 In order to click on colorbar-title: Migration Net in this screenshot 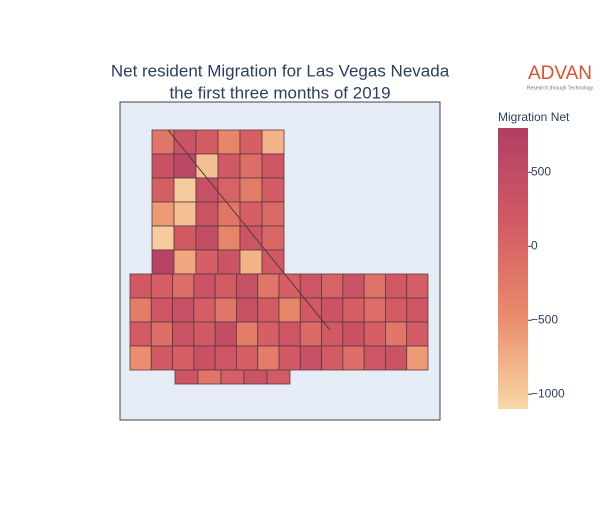, I will do `click(534, 117)`.